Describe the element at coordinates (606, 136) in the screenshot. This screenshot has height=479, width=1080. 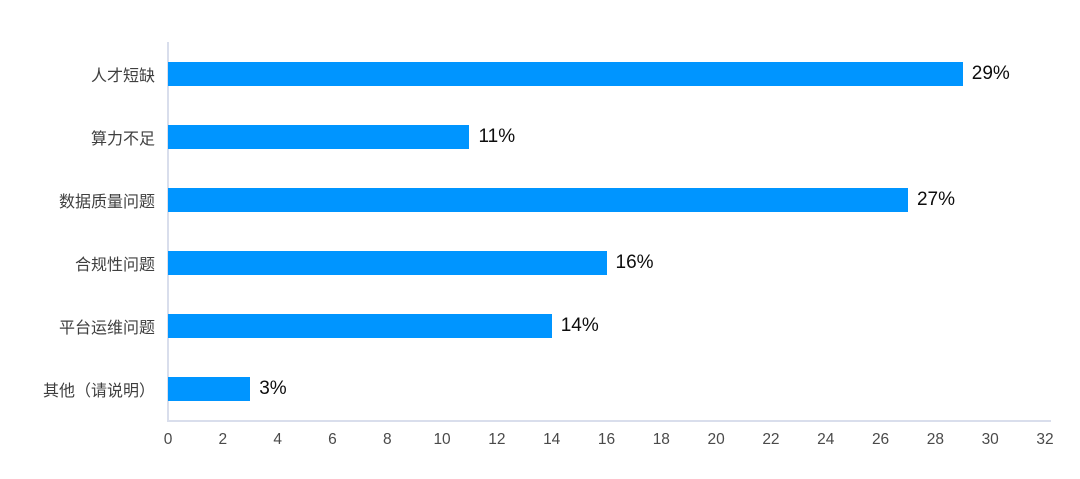
I see `bar-track: 11%` at that location.